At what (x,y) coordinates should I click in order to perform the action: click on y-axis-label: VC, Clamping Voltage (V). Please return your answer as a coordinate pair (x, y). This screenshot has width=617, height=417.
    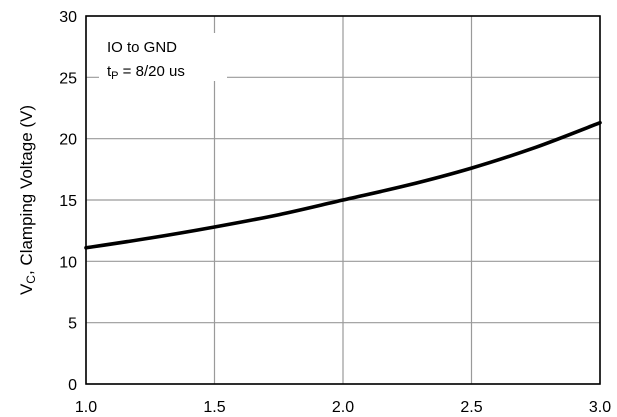
    Looking at the image, I should click on (27, 200).